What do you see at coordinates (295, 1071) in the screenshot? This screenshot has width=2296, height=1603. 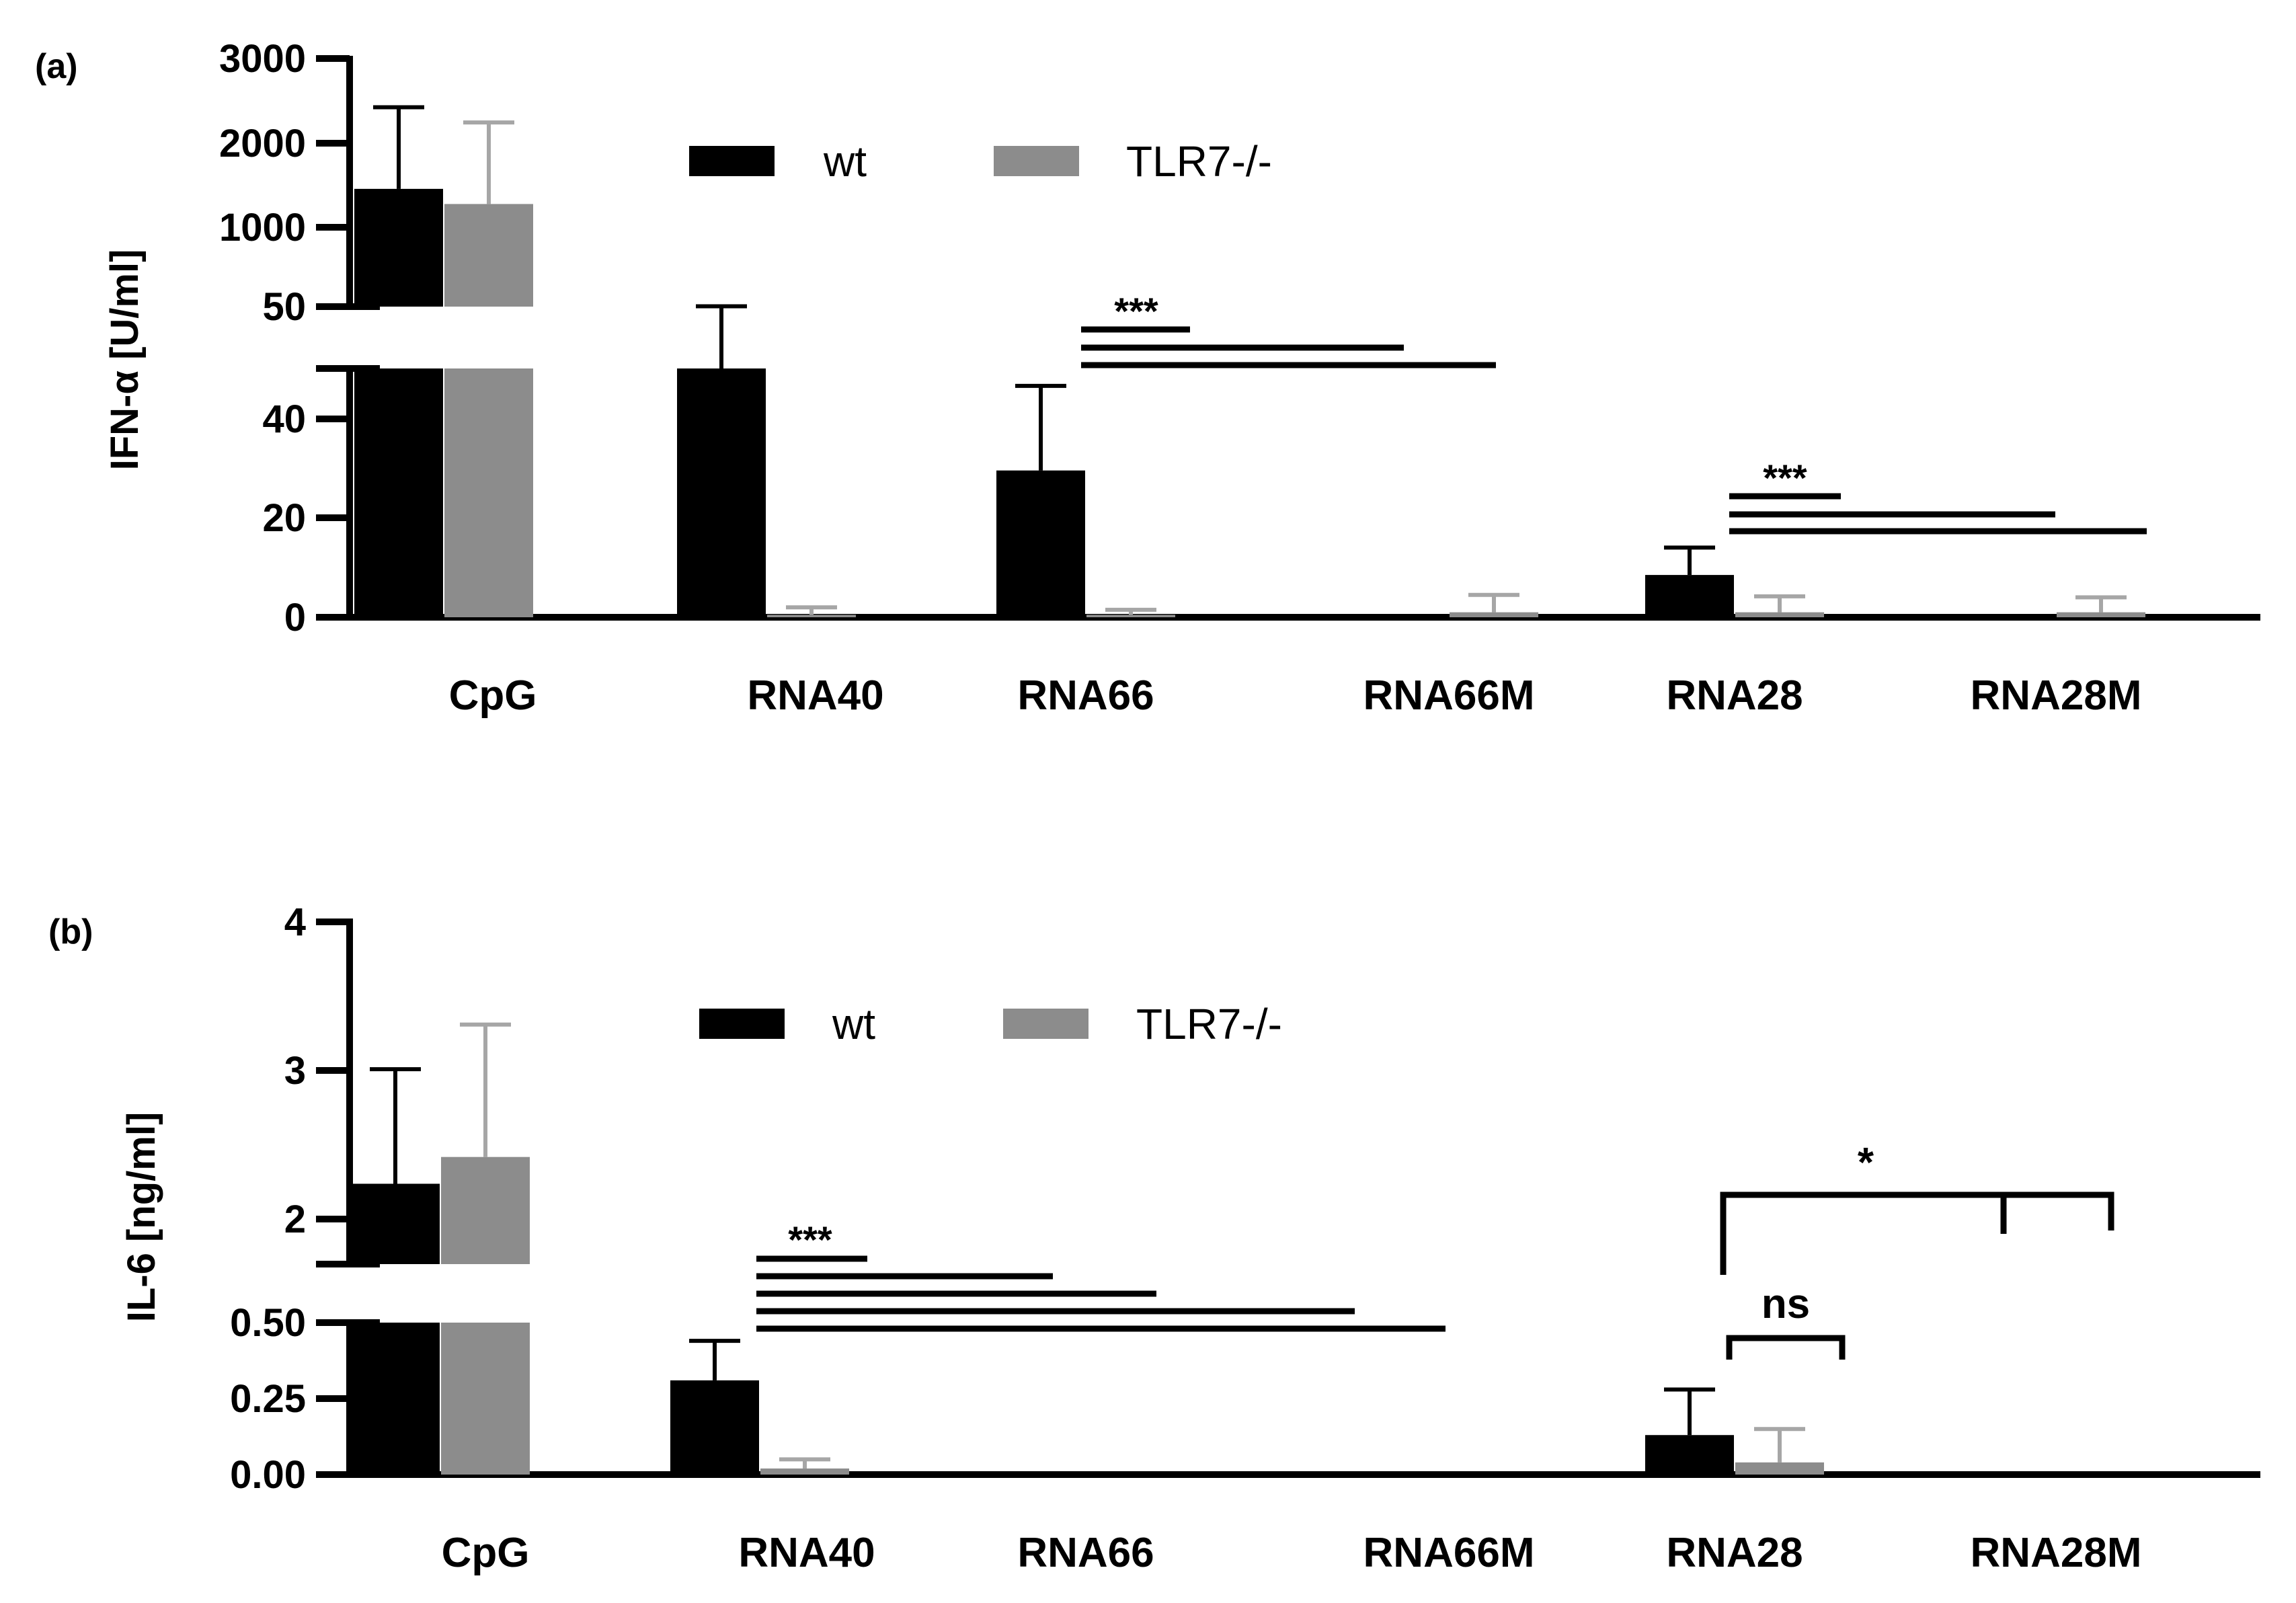 I see `panel-b-tick-label-3: 3` at bounding box center [295, 1071].